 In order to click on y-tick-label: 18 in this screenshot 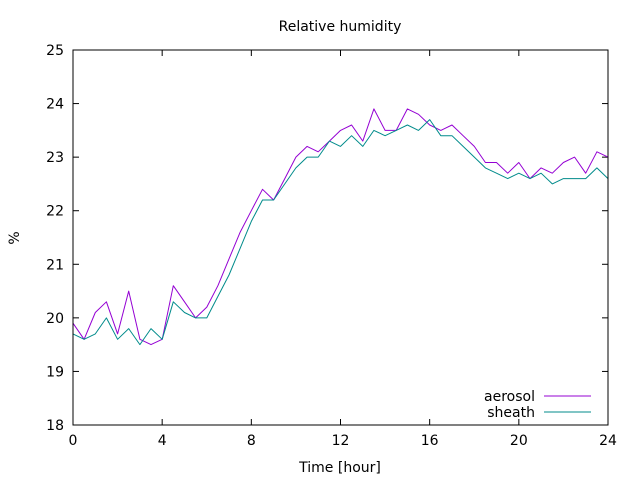, I will do `click(55, 426)`.